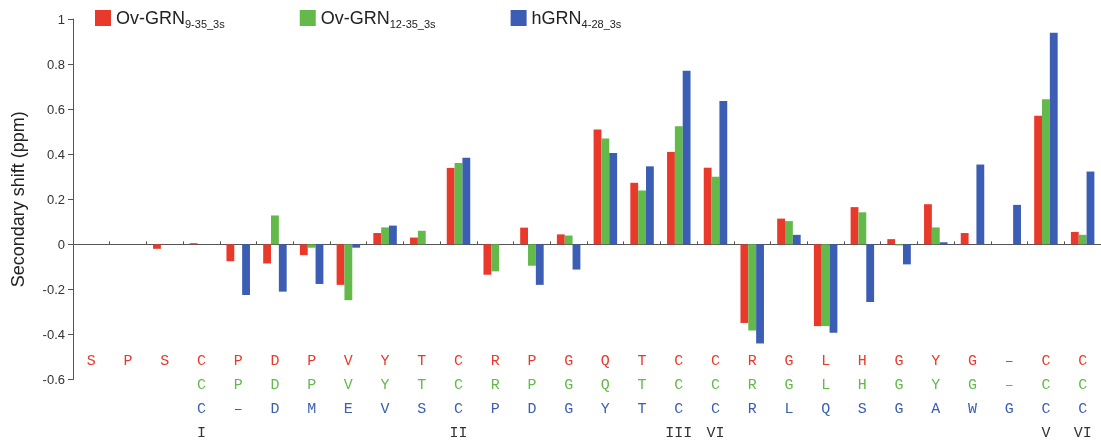 The image size is (1101, 441). What do you see at coordinates (55, 154) in the screenshot?
I see `y-tick-label: 0.4` at bounding box center [55, 154].